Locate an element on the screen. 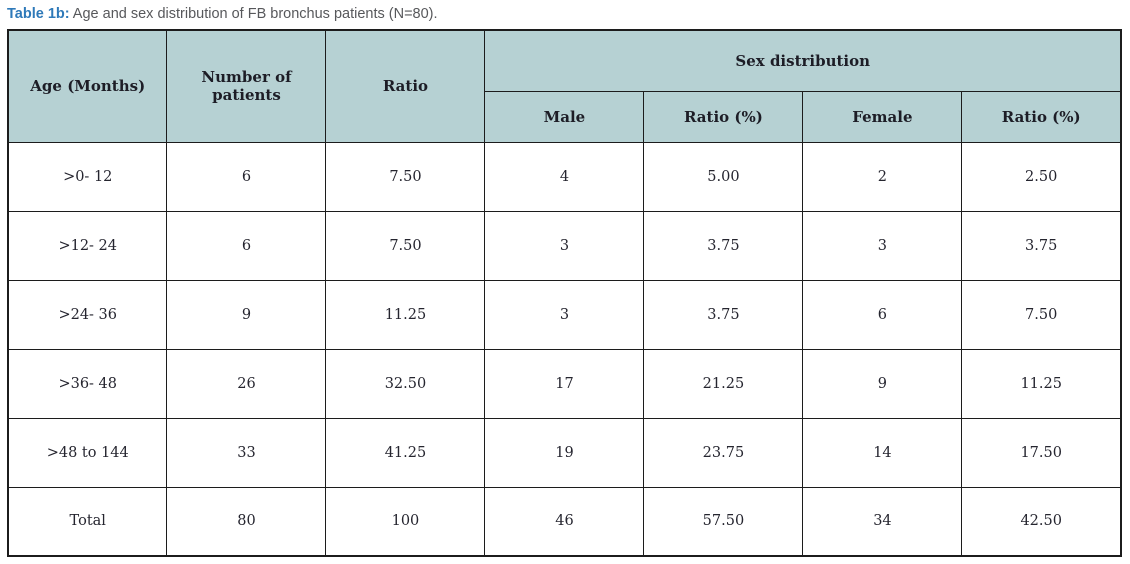 The height and width of the screenshot is (564, 1130). cell-female-ratio: 7.50 is located at coordinates (1041, 314).